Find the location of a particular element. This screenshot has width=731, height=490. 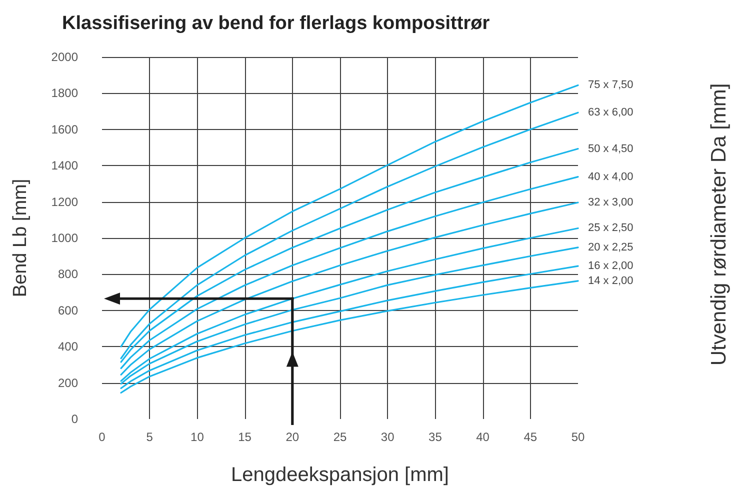

x-tick-label: 30 is located at coordinates (387, 437).